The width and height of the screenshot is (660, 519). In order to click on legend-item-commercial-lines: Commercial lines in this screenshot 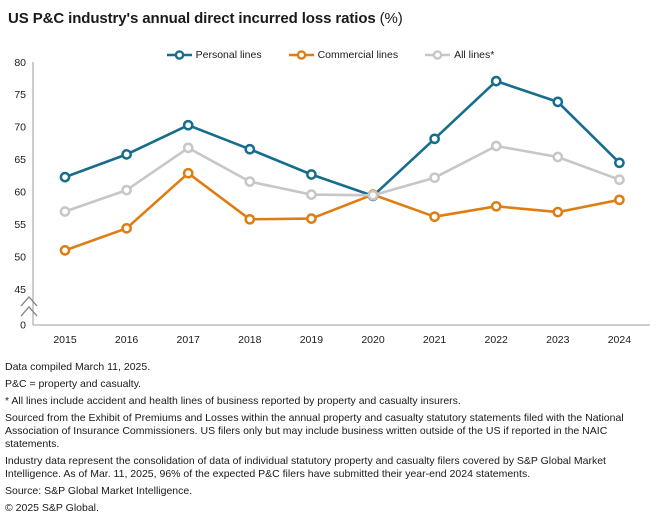, I will do `click(343, 55)`.